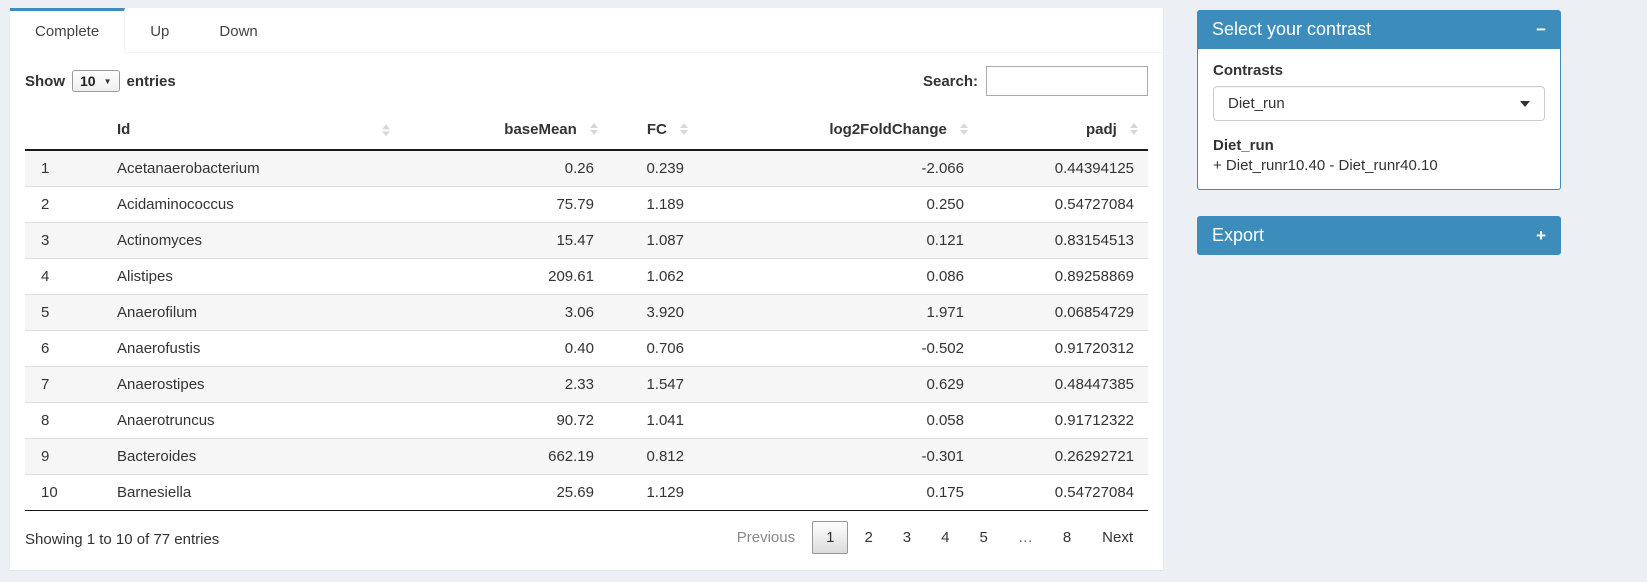 This screenshot has height=582, width=1647. What do you see at coordinates (1325, 165) in the screenshot?
I see `contrast-formula: + Diet_runr10.40 - Diet_runr40.10` at bounding box center [1325, 165].